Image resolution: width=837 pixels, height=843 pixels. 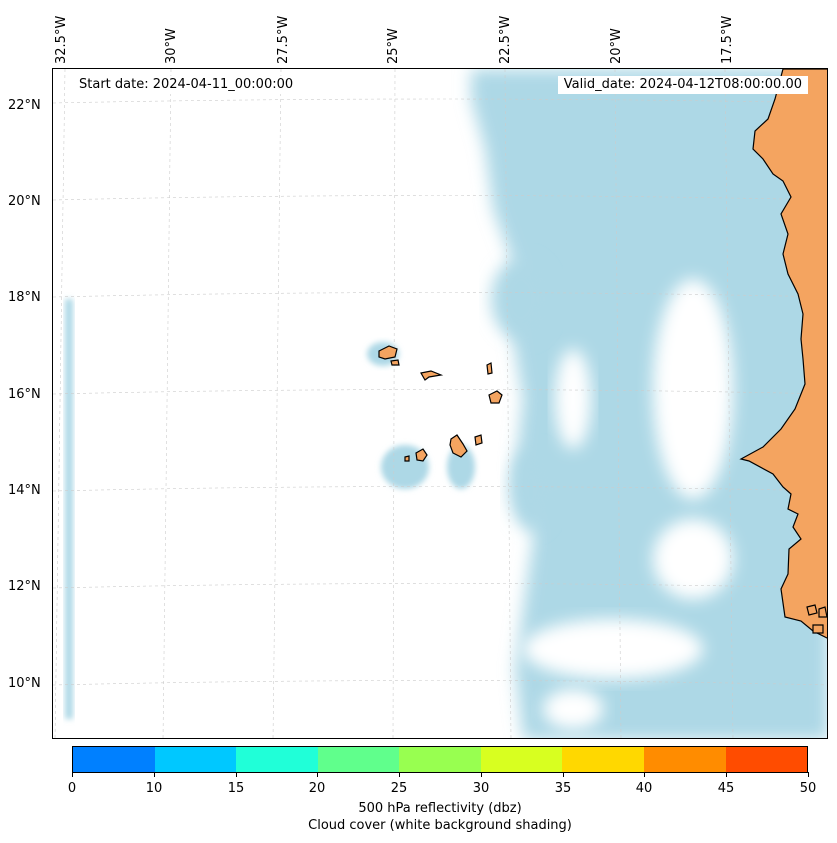 I want to click on lon-label-22-5w: 22.5°W, so click(x=505, y=39).